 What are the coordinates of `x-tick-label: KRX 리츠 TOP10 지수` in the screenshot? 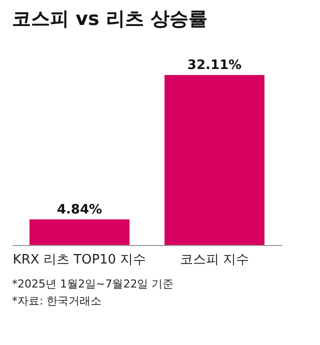 It's located at (79, 260).